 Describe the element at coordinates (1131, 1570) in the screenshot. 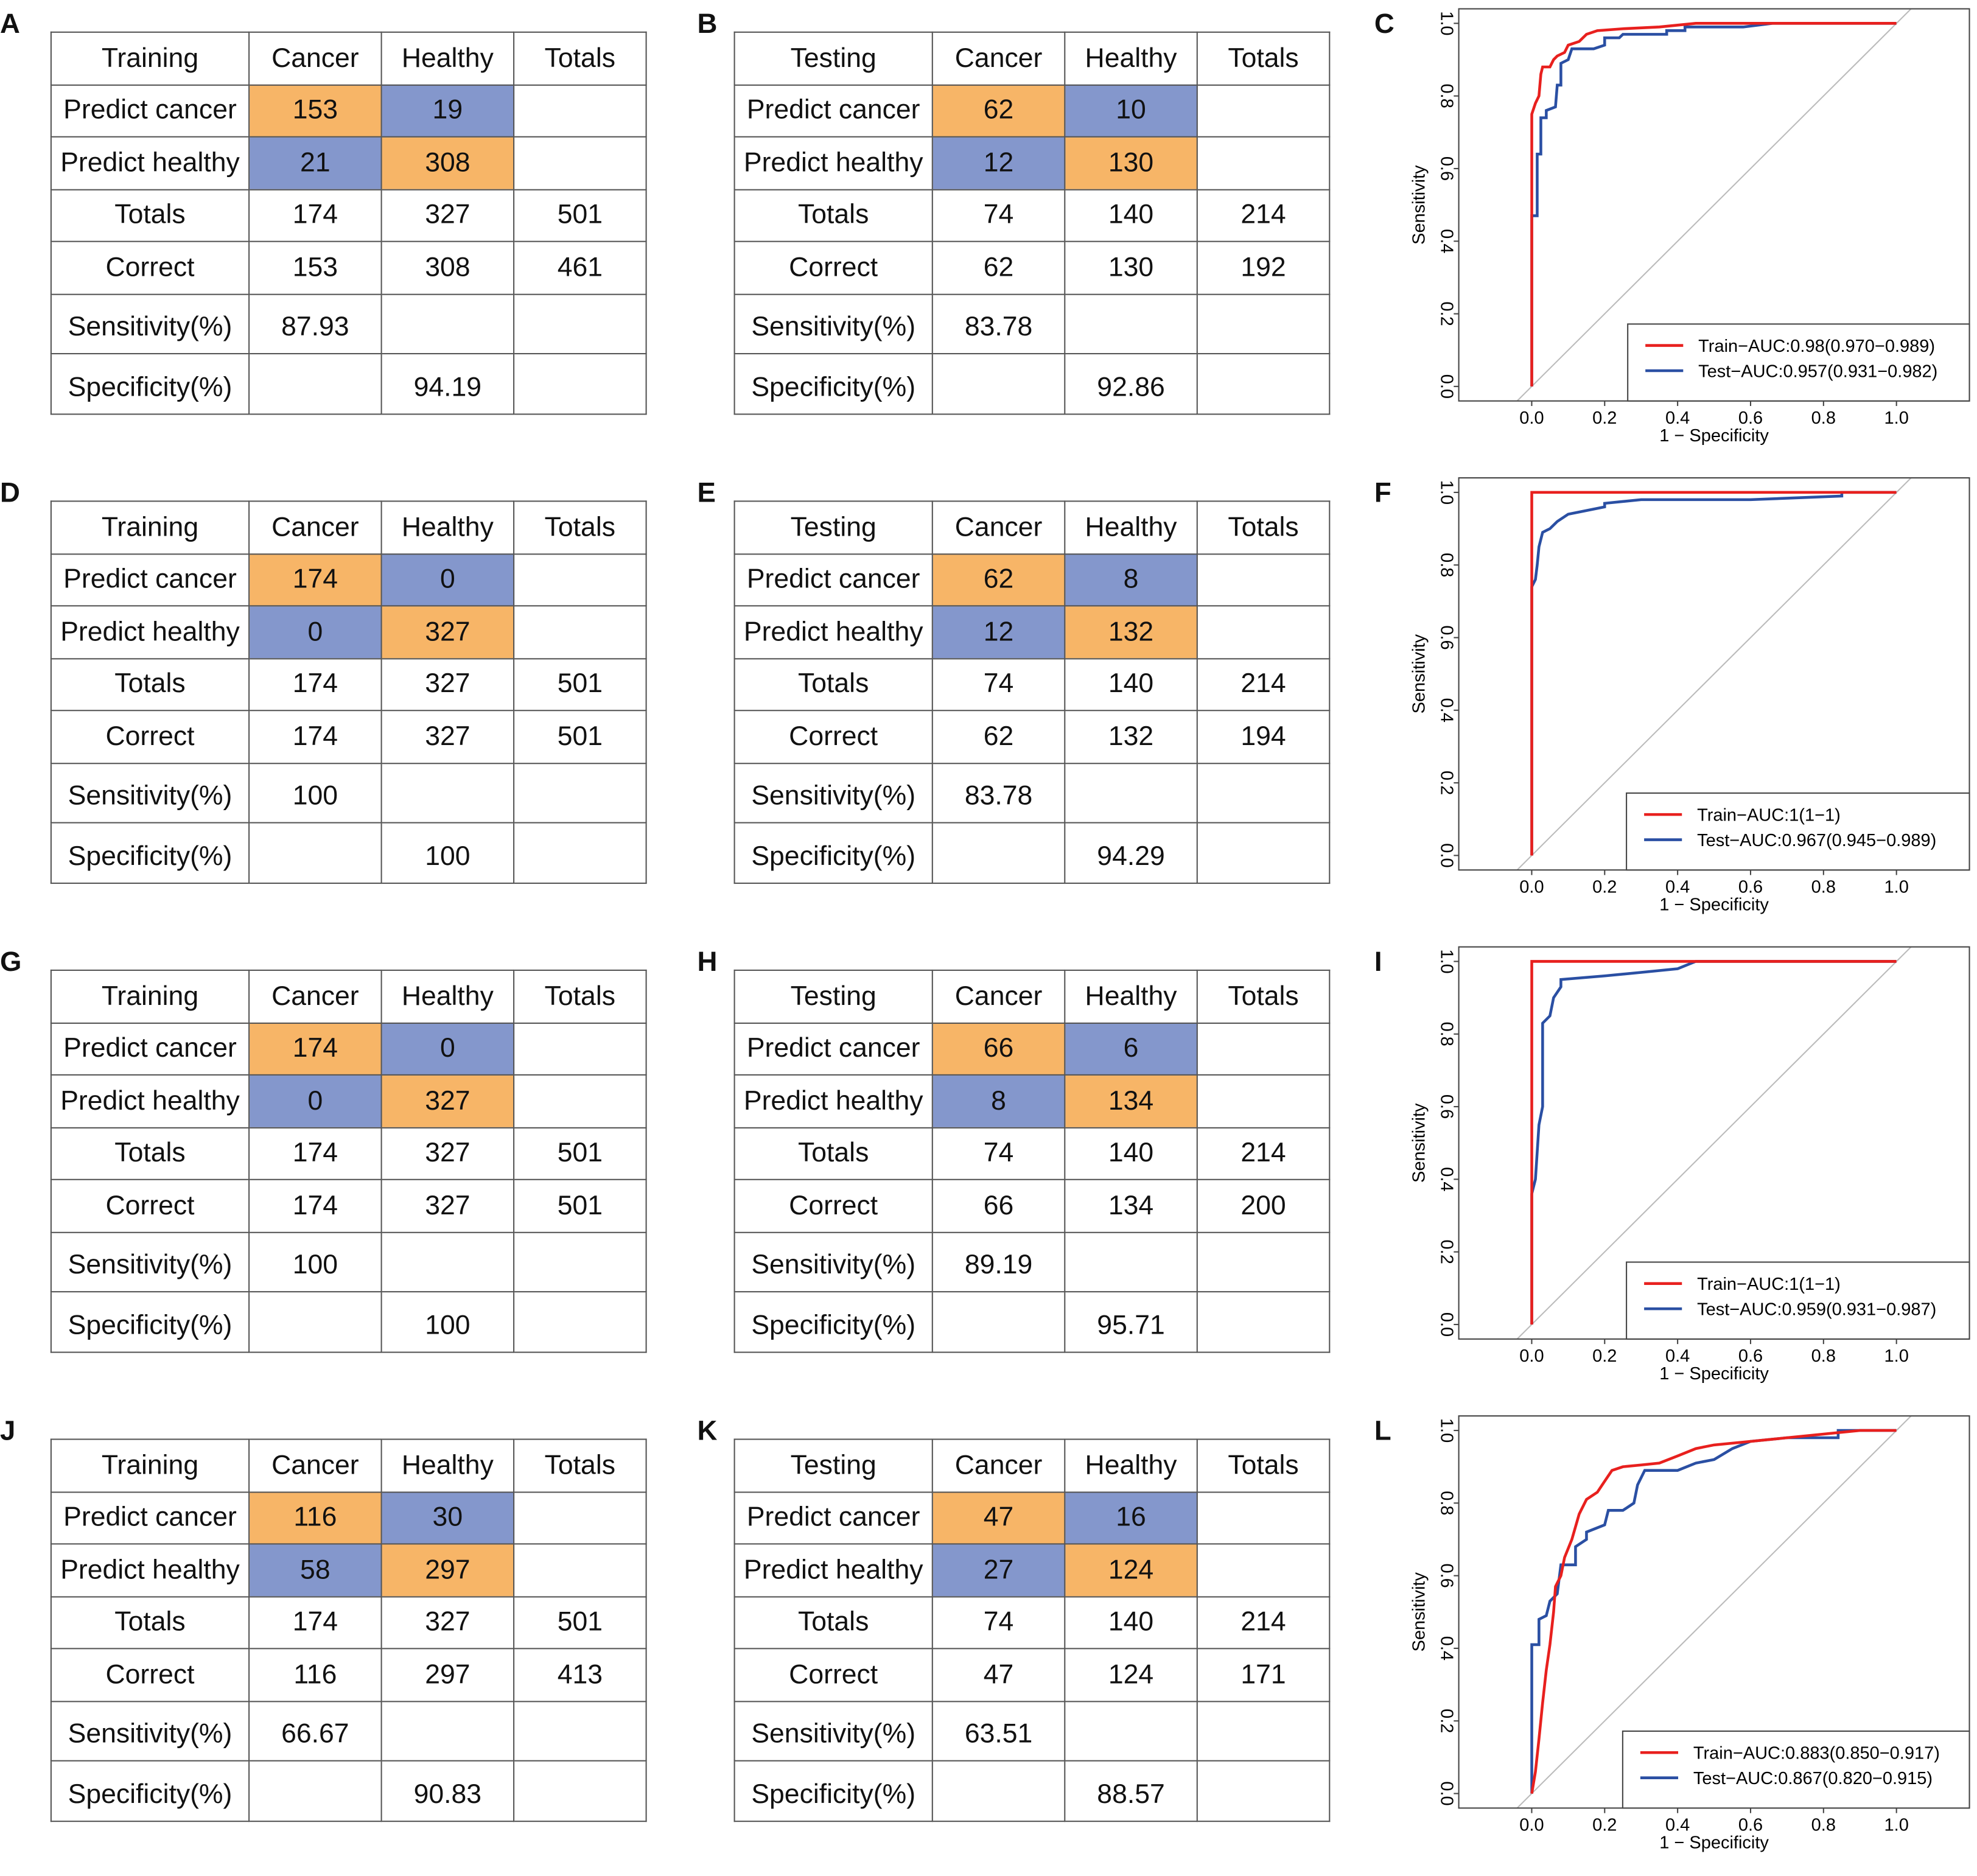

I see `table-cell: 124` at that location.